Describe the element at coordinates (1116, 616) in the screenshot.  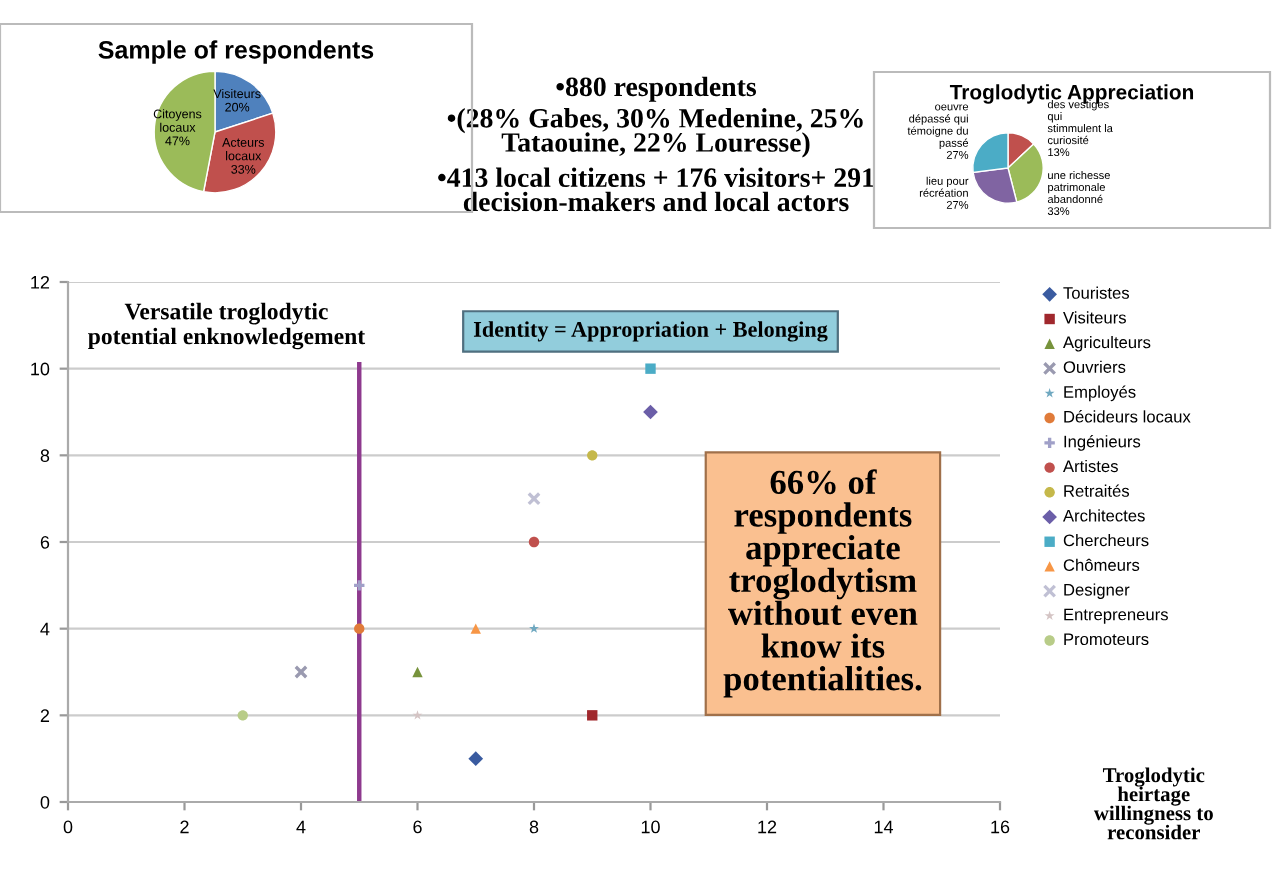
I see `legend-label: Entrepreneurs` at that location.